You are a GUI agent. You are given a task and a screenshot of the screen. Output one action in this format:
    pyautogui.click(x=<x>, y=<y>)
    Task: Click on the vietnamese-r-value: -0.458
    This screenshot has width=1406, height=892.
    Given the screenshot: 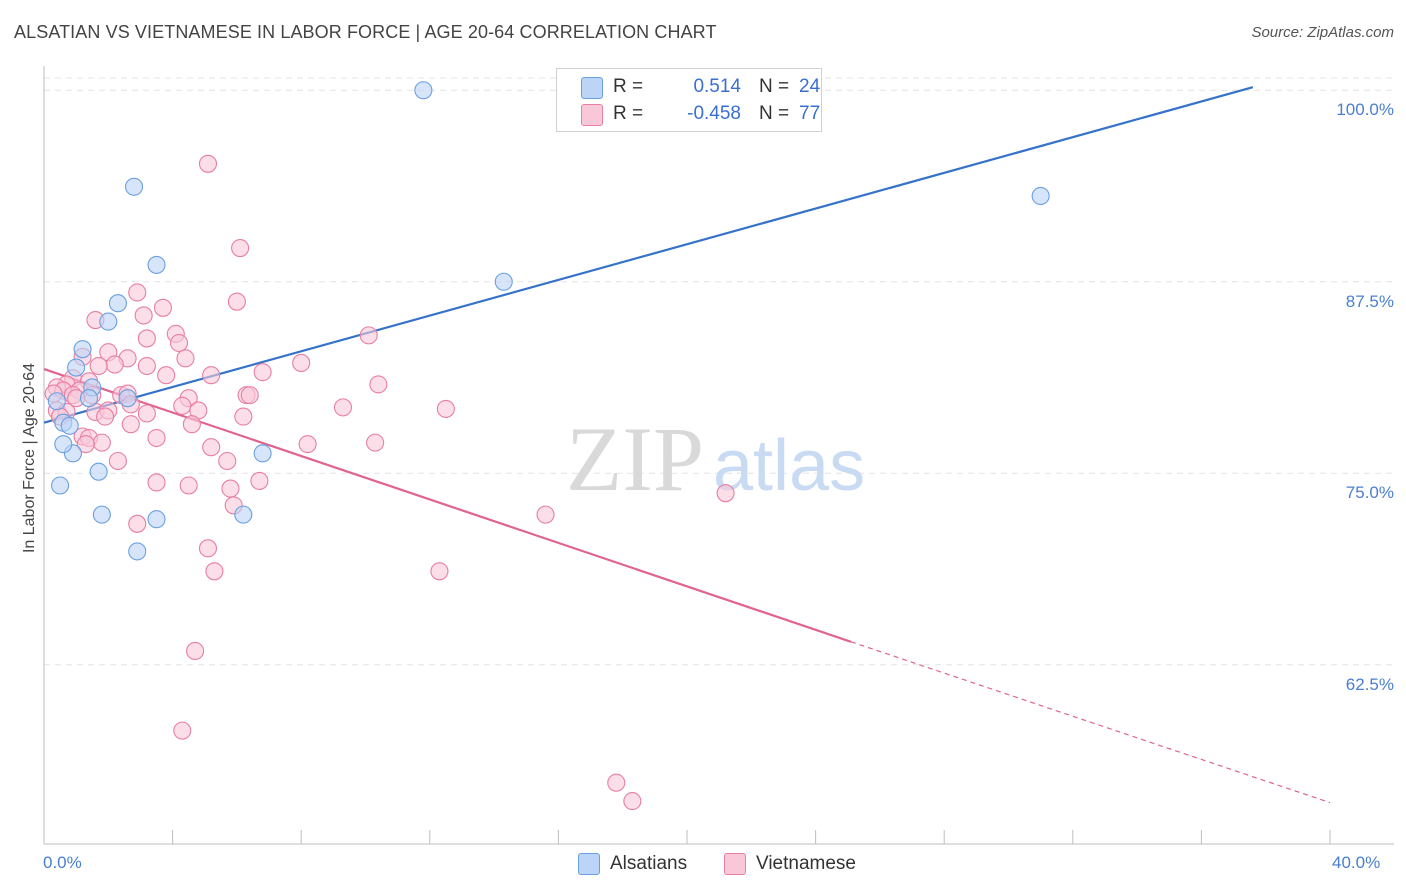 What is the action you would take?
    pyautogui.click(x=714, y=113)
    